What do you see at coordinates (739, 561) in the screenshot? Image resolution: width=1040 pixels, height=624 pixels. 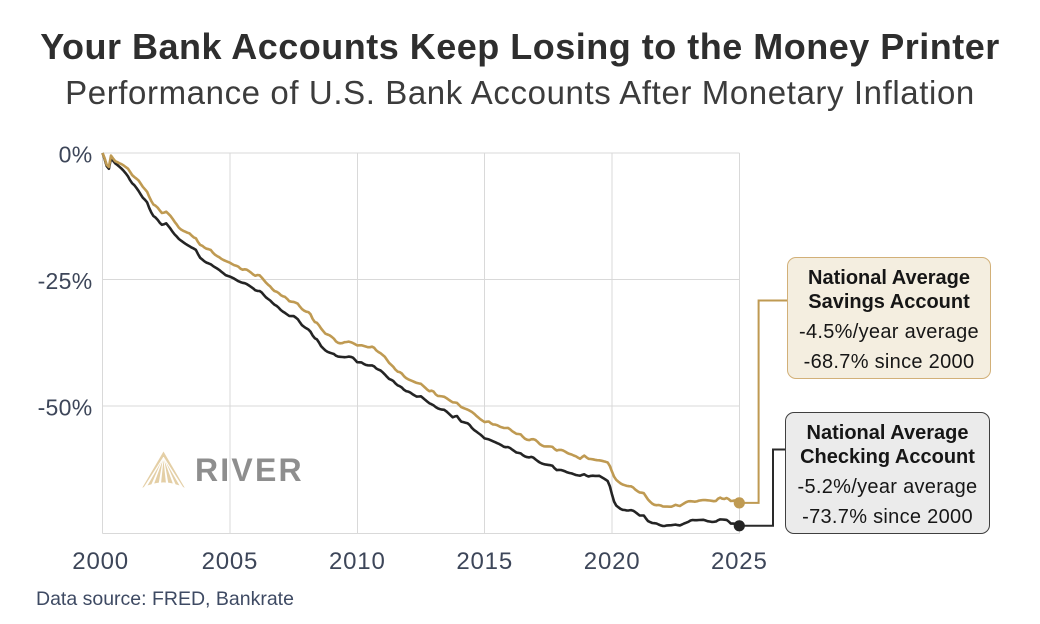 I see `svg-text: 2025` at bounding box center [739, 561].